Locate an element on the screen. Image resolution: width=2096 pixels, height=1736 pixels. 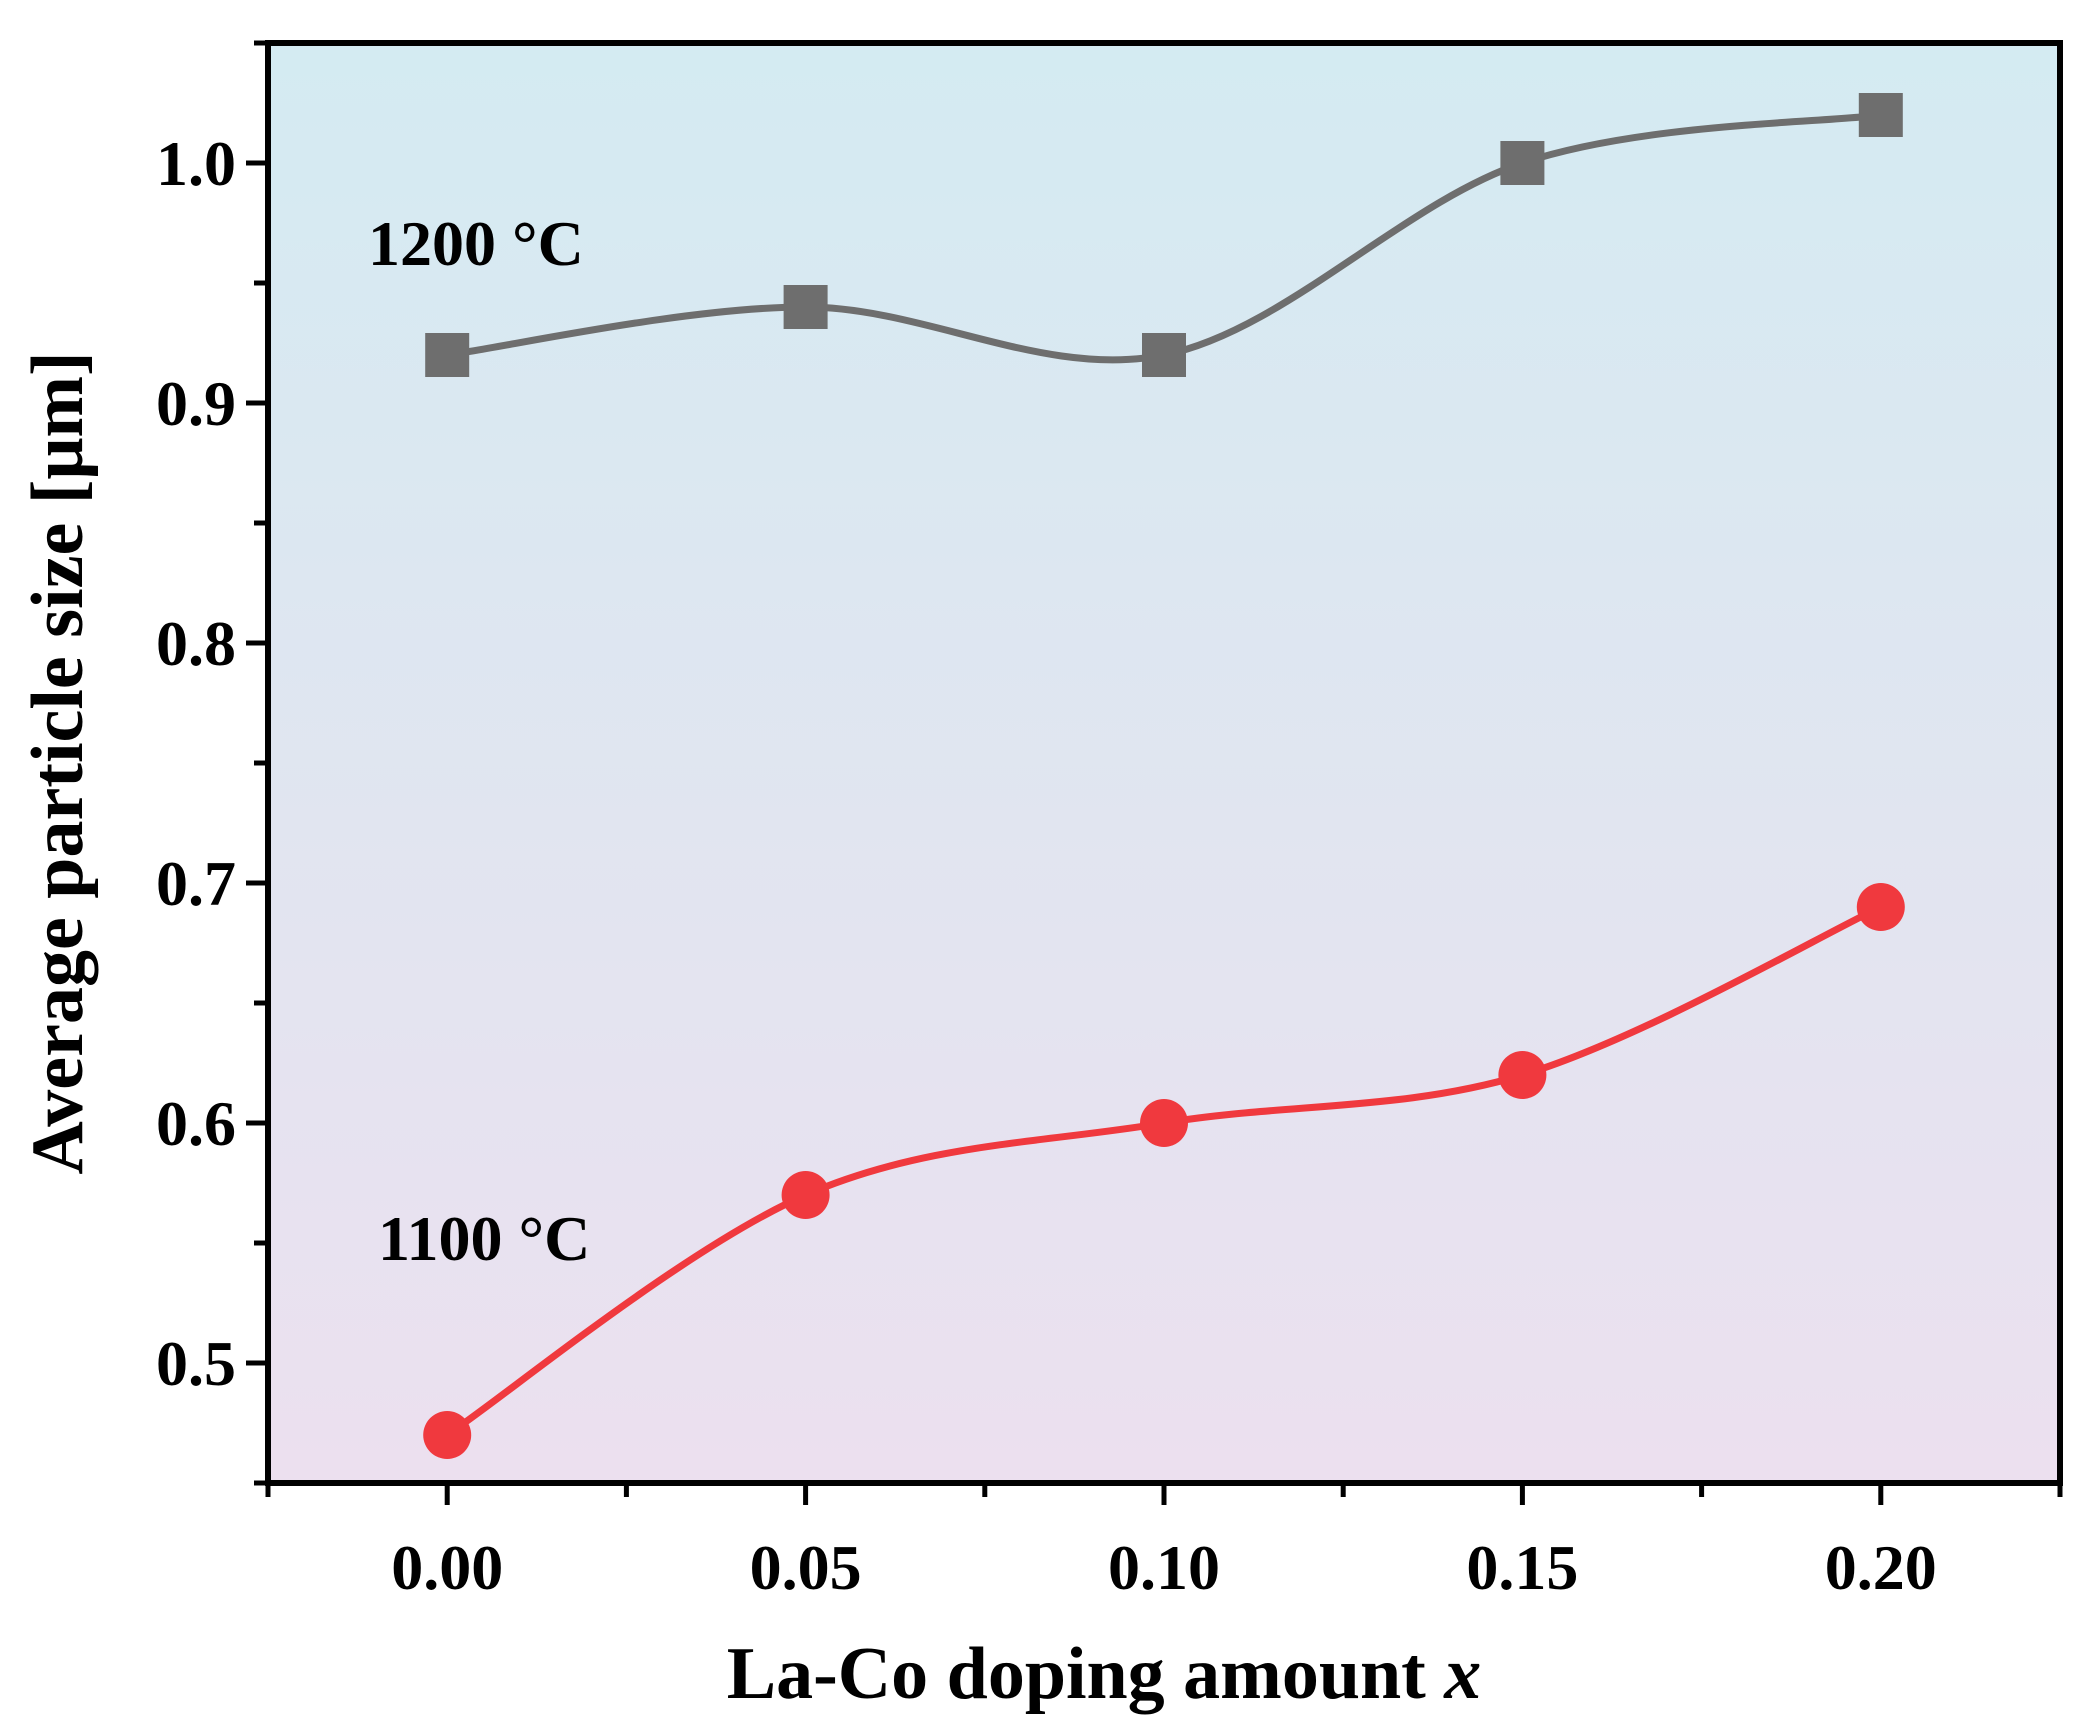
x-axis-variable: x is located at coordinates (1462, 1674).